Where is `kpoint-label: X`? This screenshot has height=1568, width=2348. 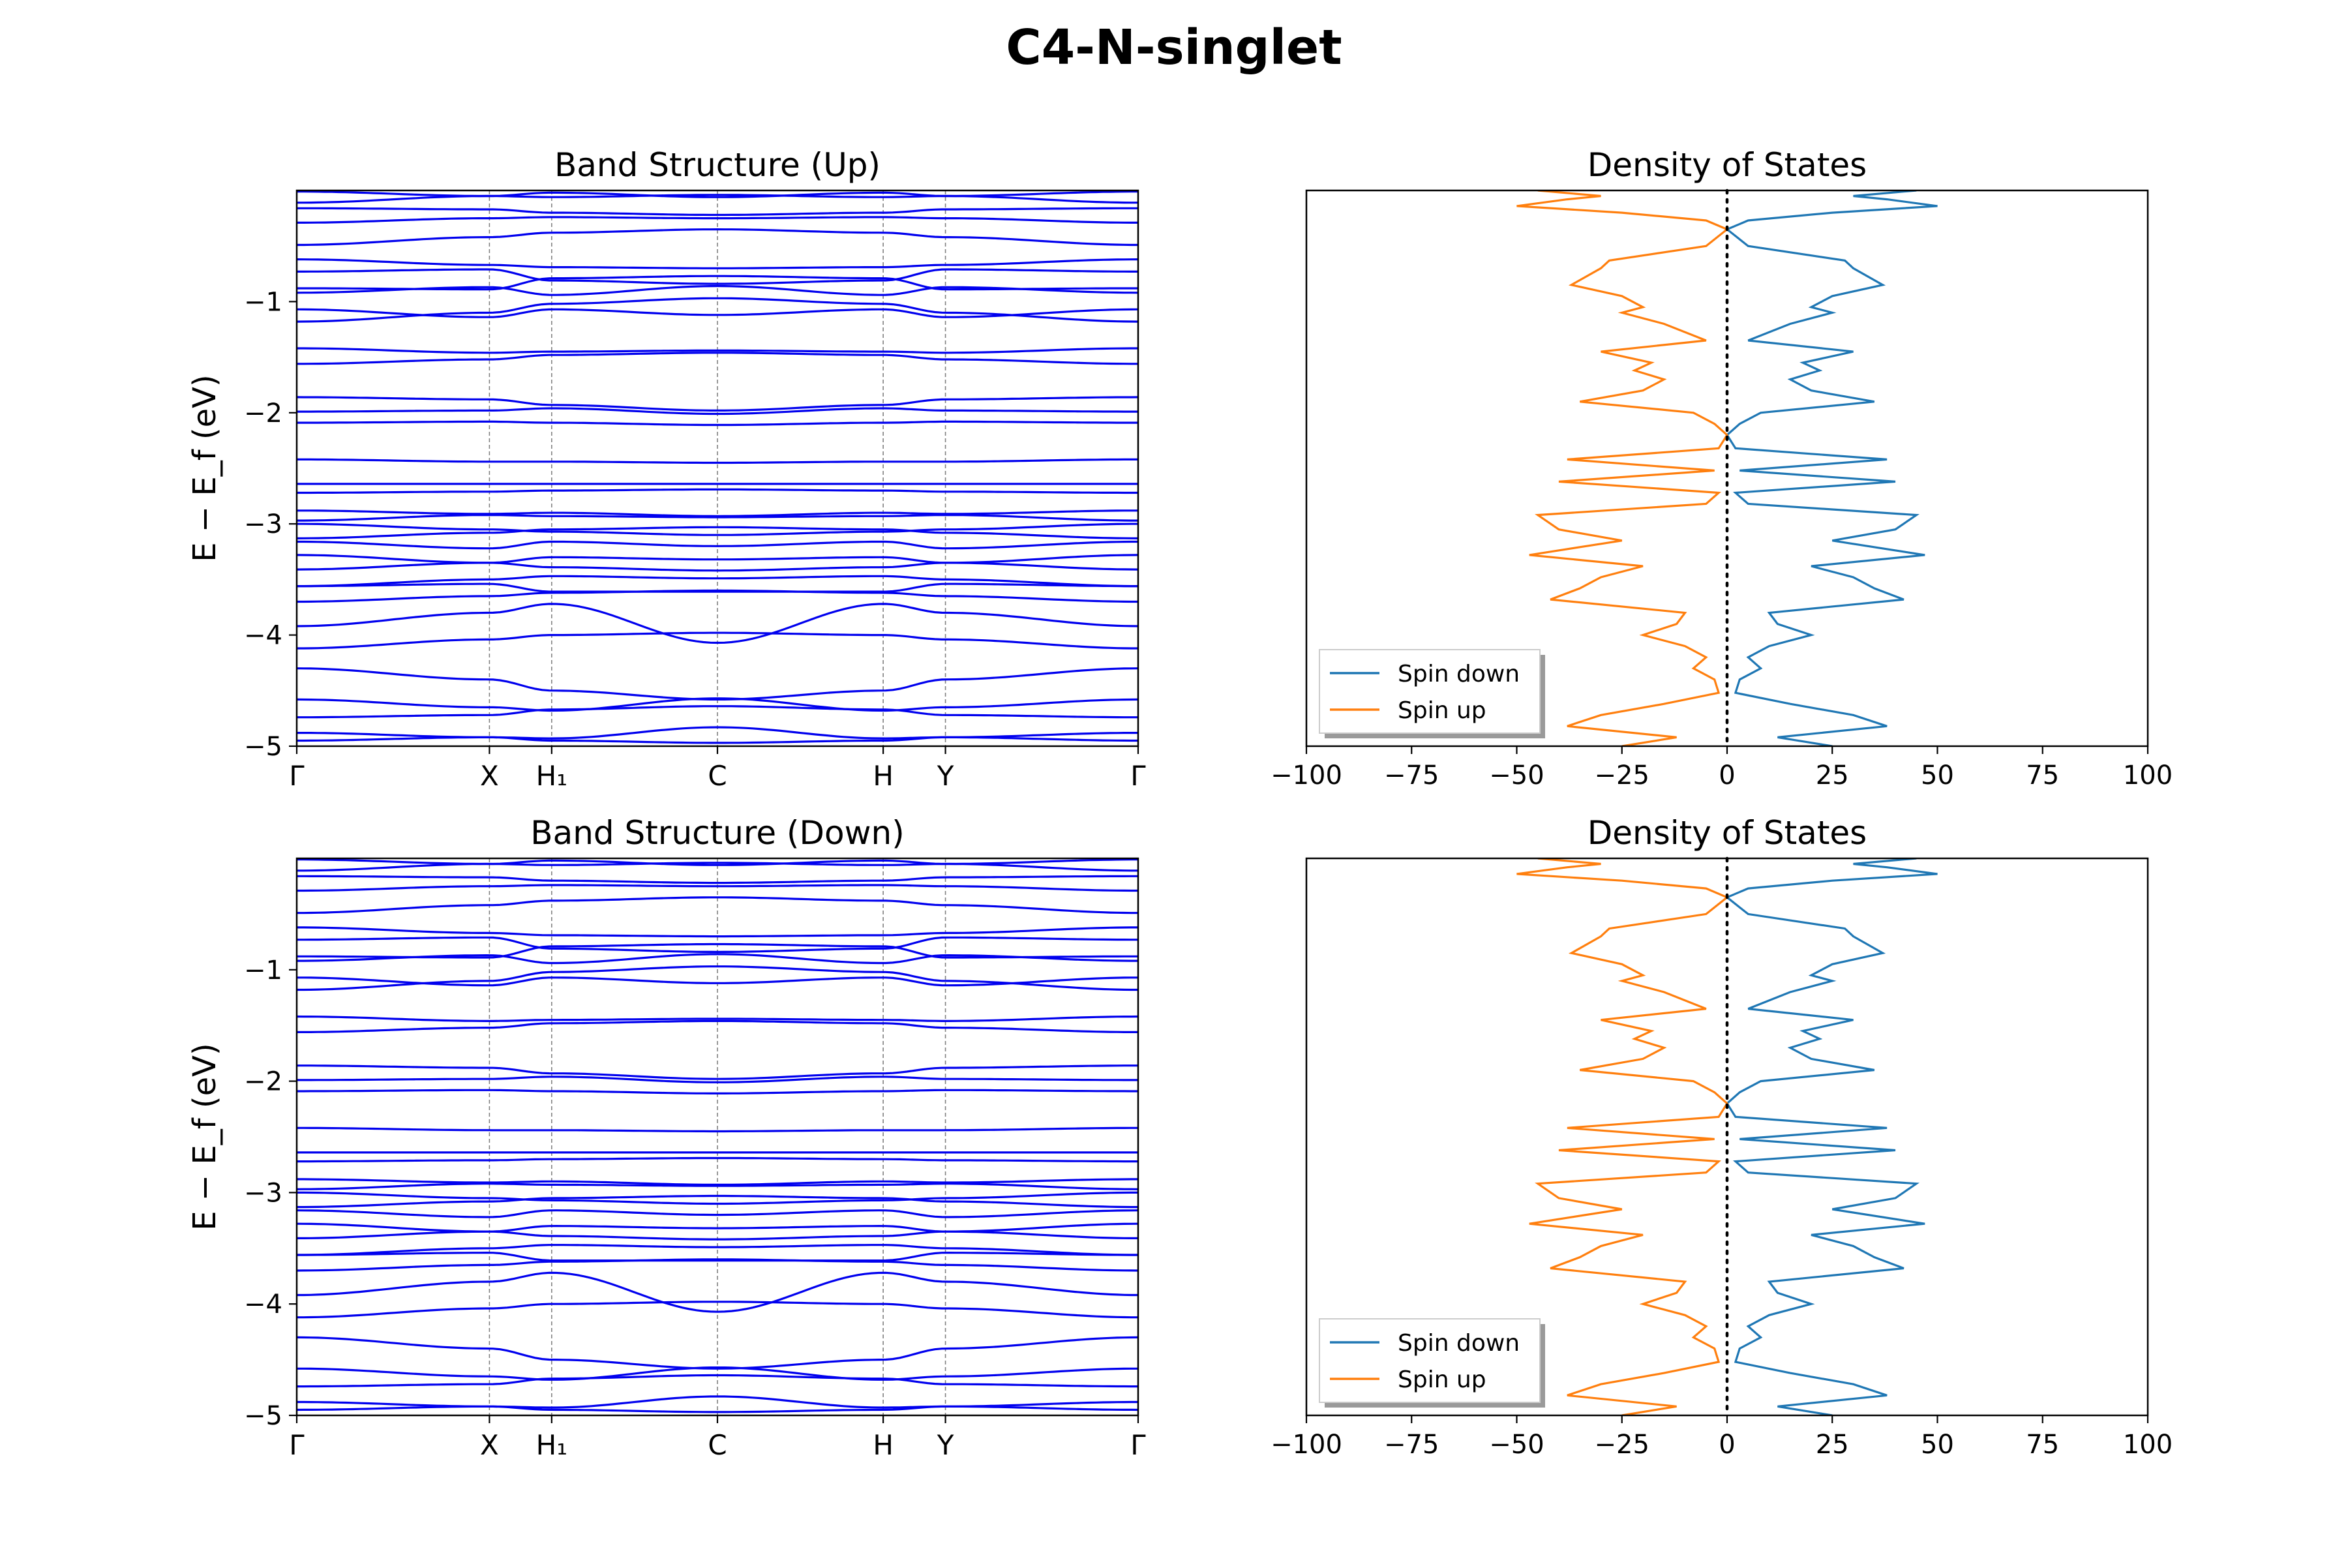
kpoint-label: X is located at coordinates (489, 1445).